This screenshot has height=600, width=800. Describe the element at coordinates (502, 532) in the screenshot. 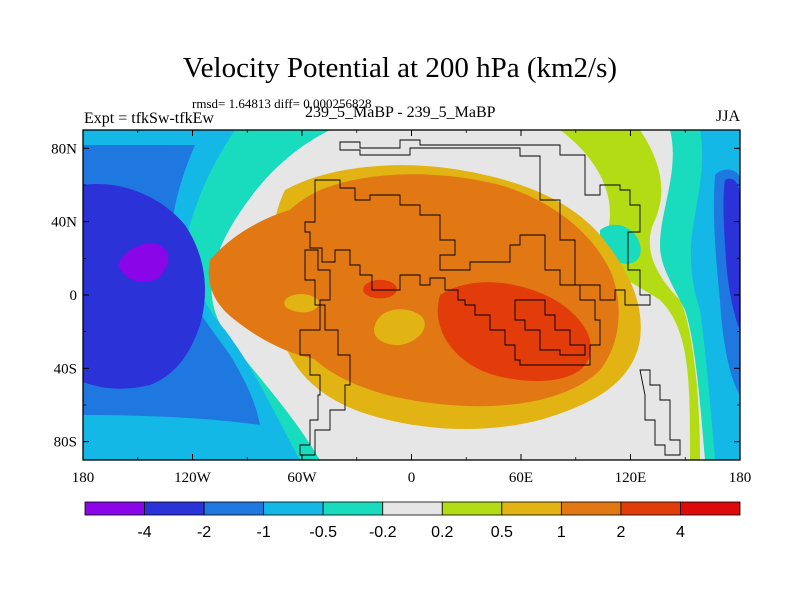

I see `colorbar-label: 0.5` at that location.